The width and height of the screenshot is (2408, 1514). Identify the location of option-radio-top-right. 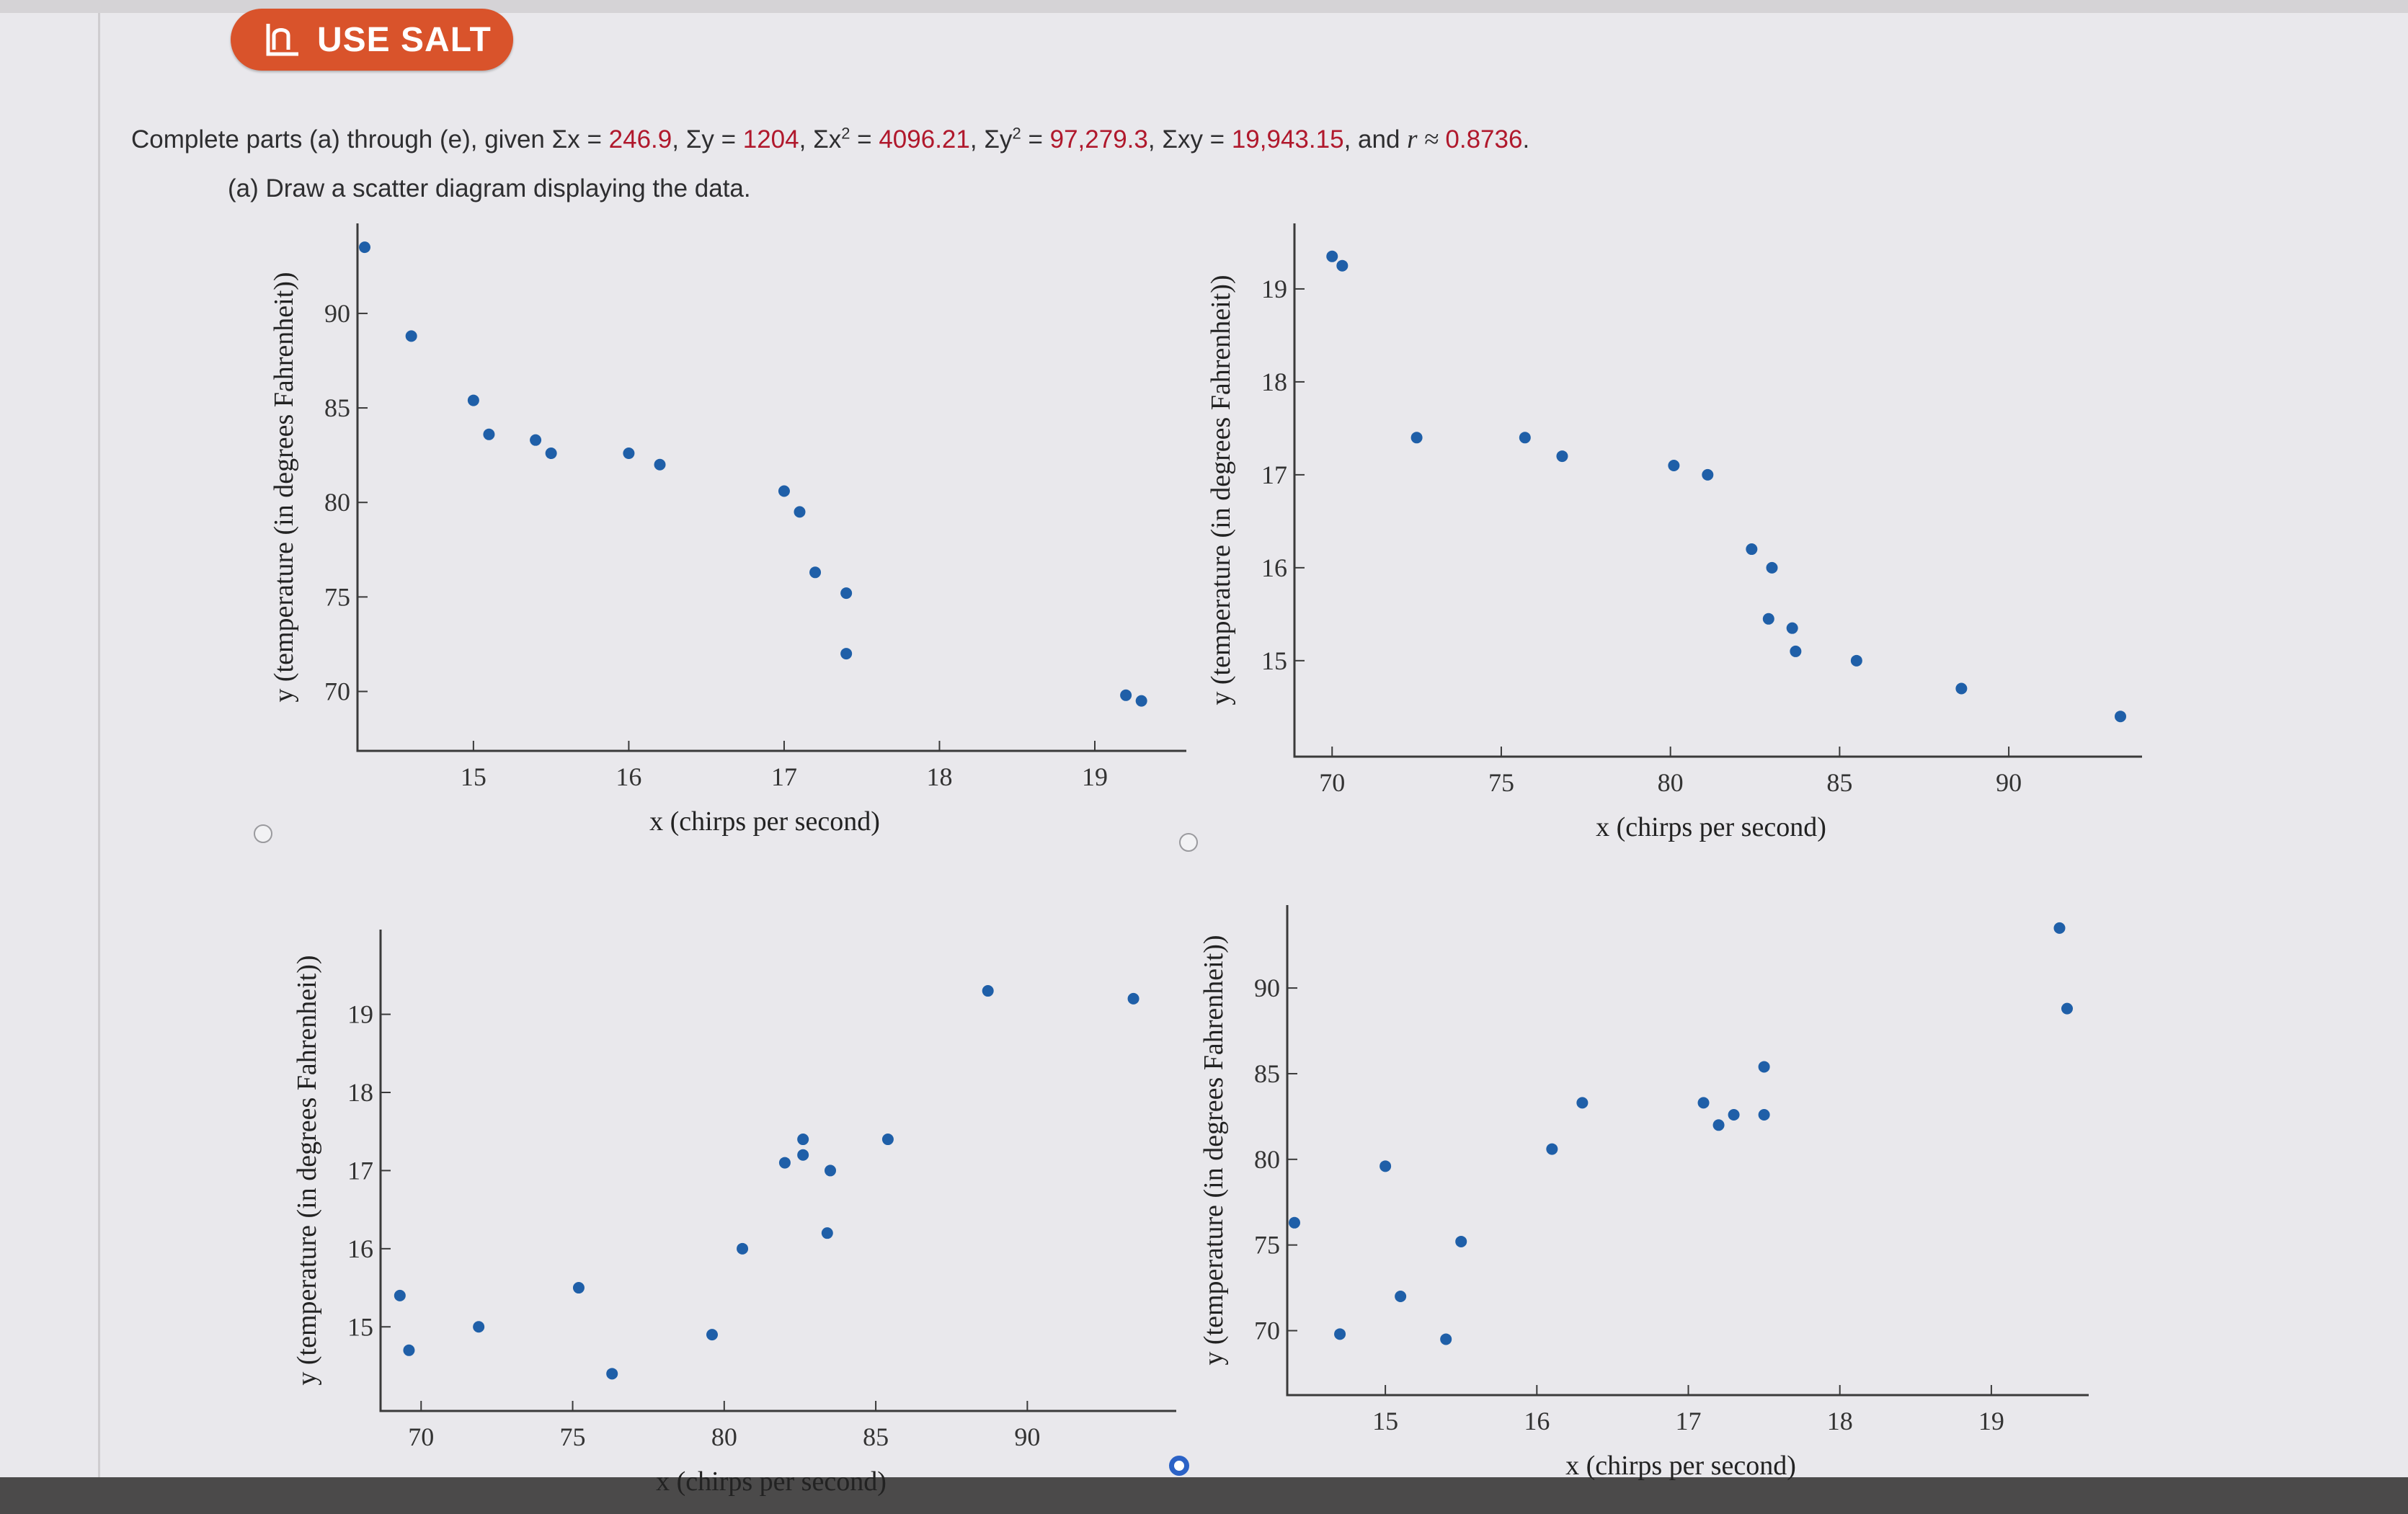
(1188, 842).